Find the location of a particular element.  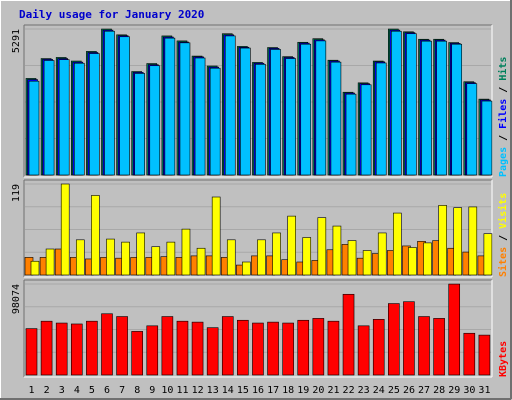

x-tick-label: 3 is located at coordinates (62, 390).